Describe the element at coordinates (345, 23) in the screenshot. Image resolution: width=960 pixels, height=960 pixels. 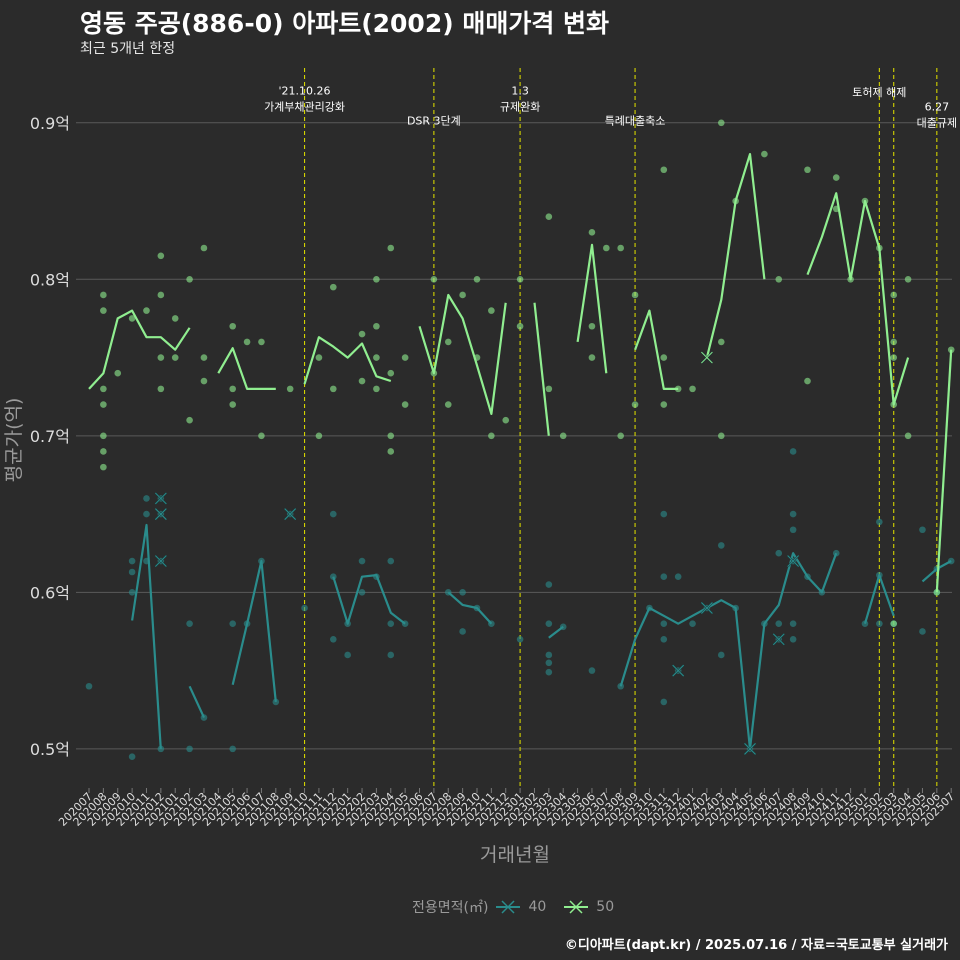
I see `chart-title: 영동 주공(886-0) 아파트(2002) 매매가격 변화` at that location.